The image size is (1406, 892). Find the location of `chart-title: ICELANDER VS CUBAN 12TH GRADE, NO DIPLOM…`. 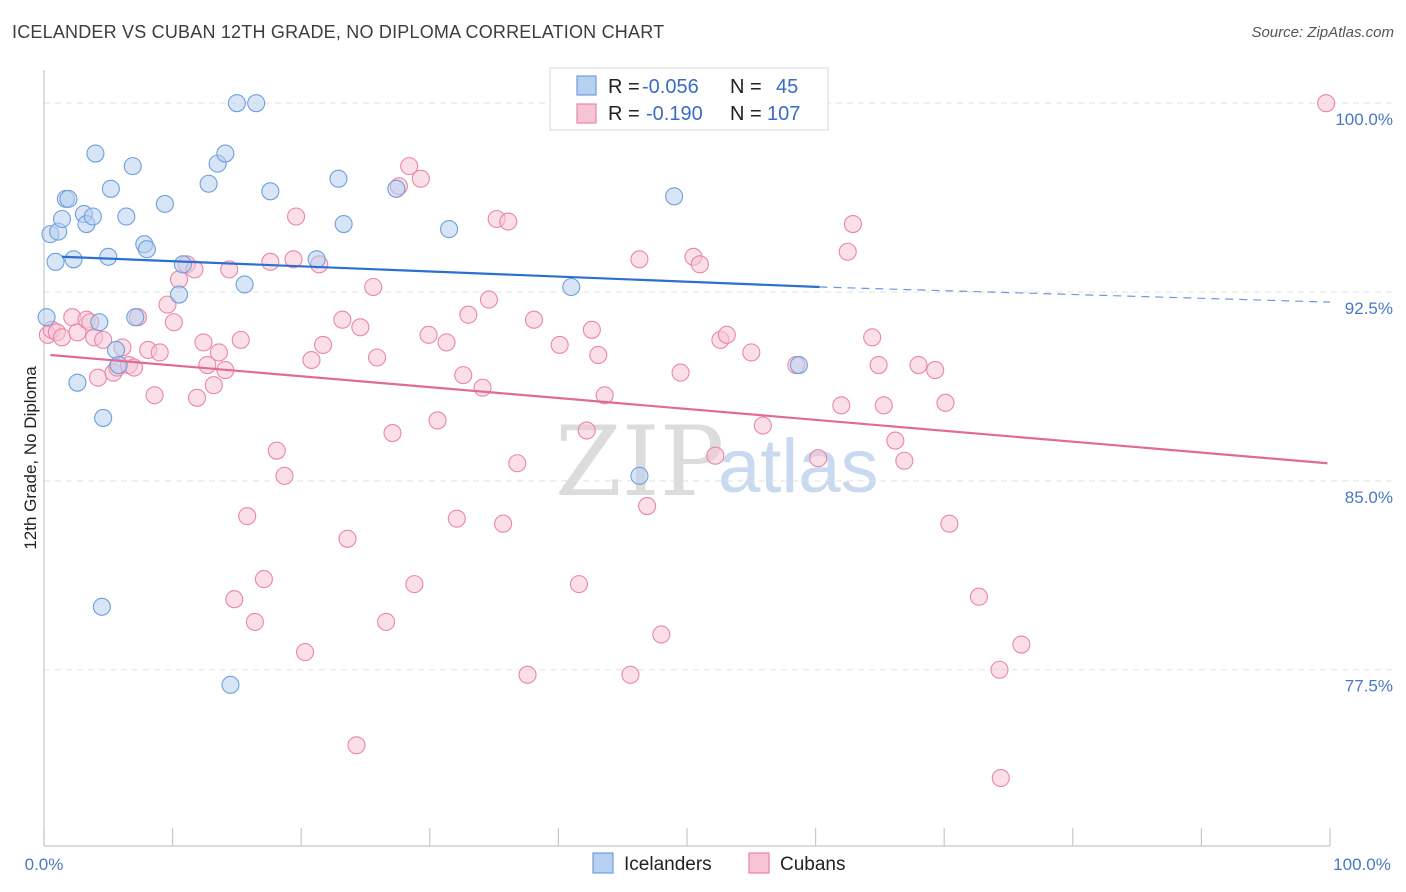

chart-title: ICELANDER VS CUBAN 12TH GRADE, NO DIPLOM… is located at coordinates (338, 32).